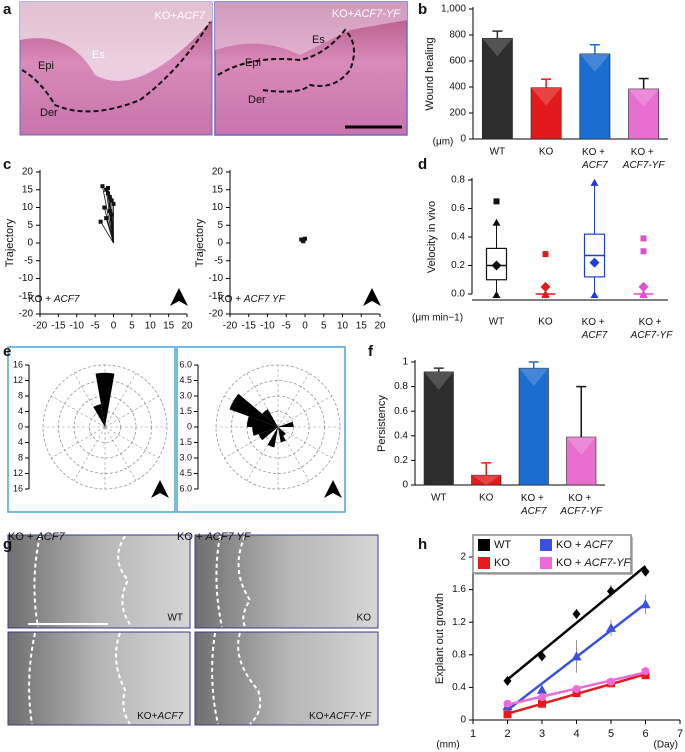 The height and width of the screenshot is (752, 685). What do you see at coordinates (644, 159) in the screenshot?
I see `x-tick-label: KO + ACF7-YF` at bounding box center [644, 159].